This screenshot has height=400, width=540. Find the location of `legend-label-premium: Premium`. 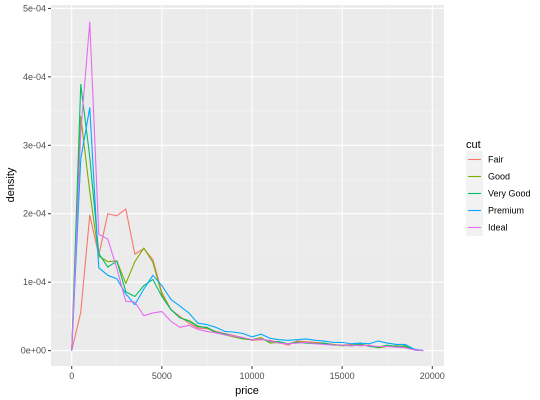

legend-label-premium: Premium is located at coordinates (506, 211).